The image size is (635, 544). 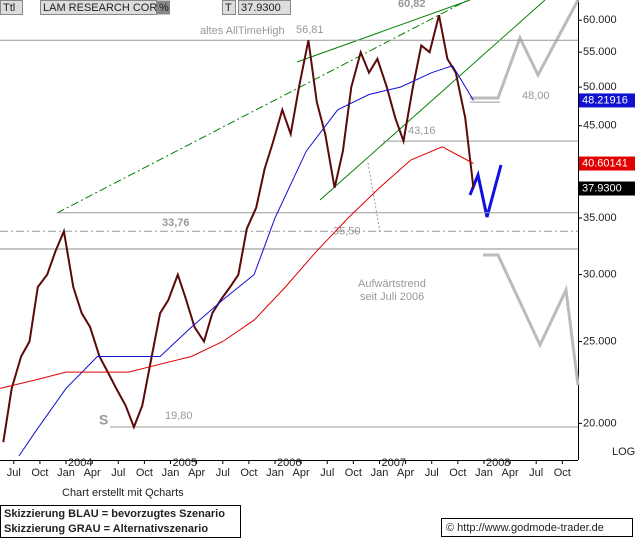 I want to click on annotation: Aufwärtstrend, so click(x=392, y=284).